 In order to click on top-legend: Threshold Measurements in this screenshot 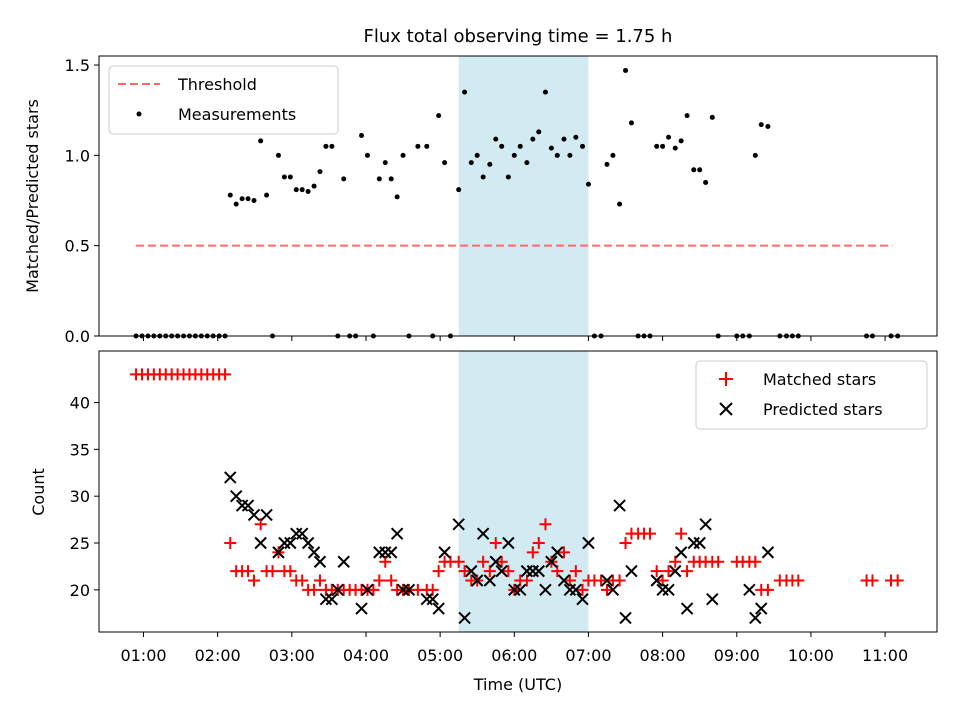, I will do `click(223, 100)`.